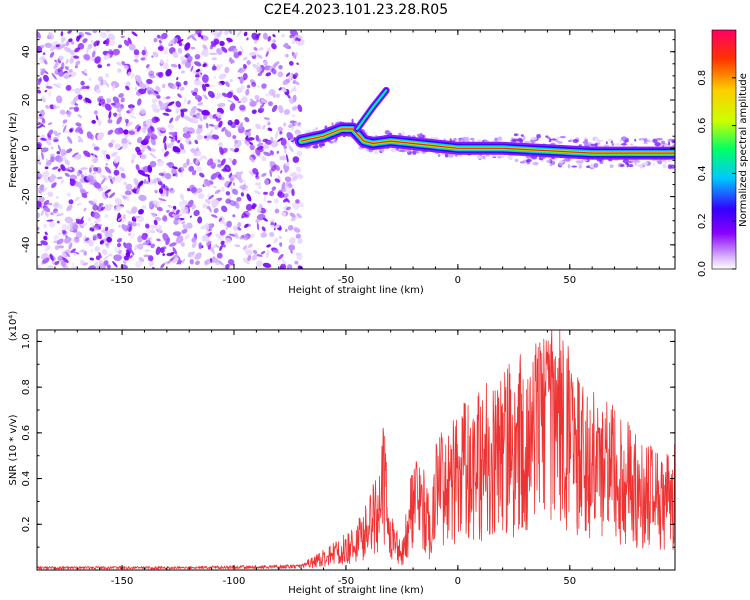 The width and height of the screenshot is (750, 600). Describe the element at coordinates (346, 581) in the screenshot. I see `x-tick-label: -50` at that location.